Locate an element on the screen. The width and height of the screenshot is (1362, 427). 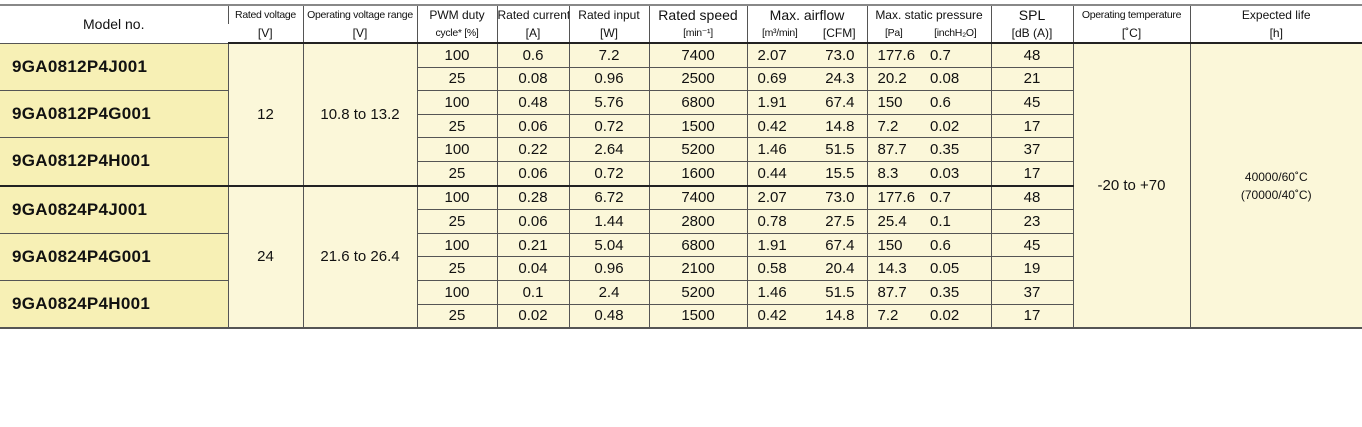
rated-current: 0.48 is located at coordinates (533, 103).